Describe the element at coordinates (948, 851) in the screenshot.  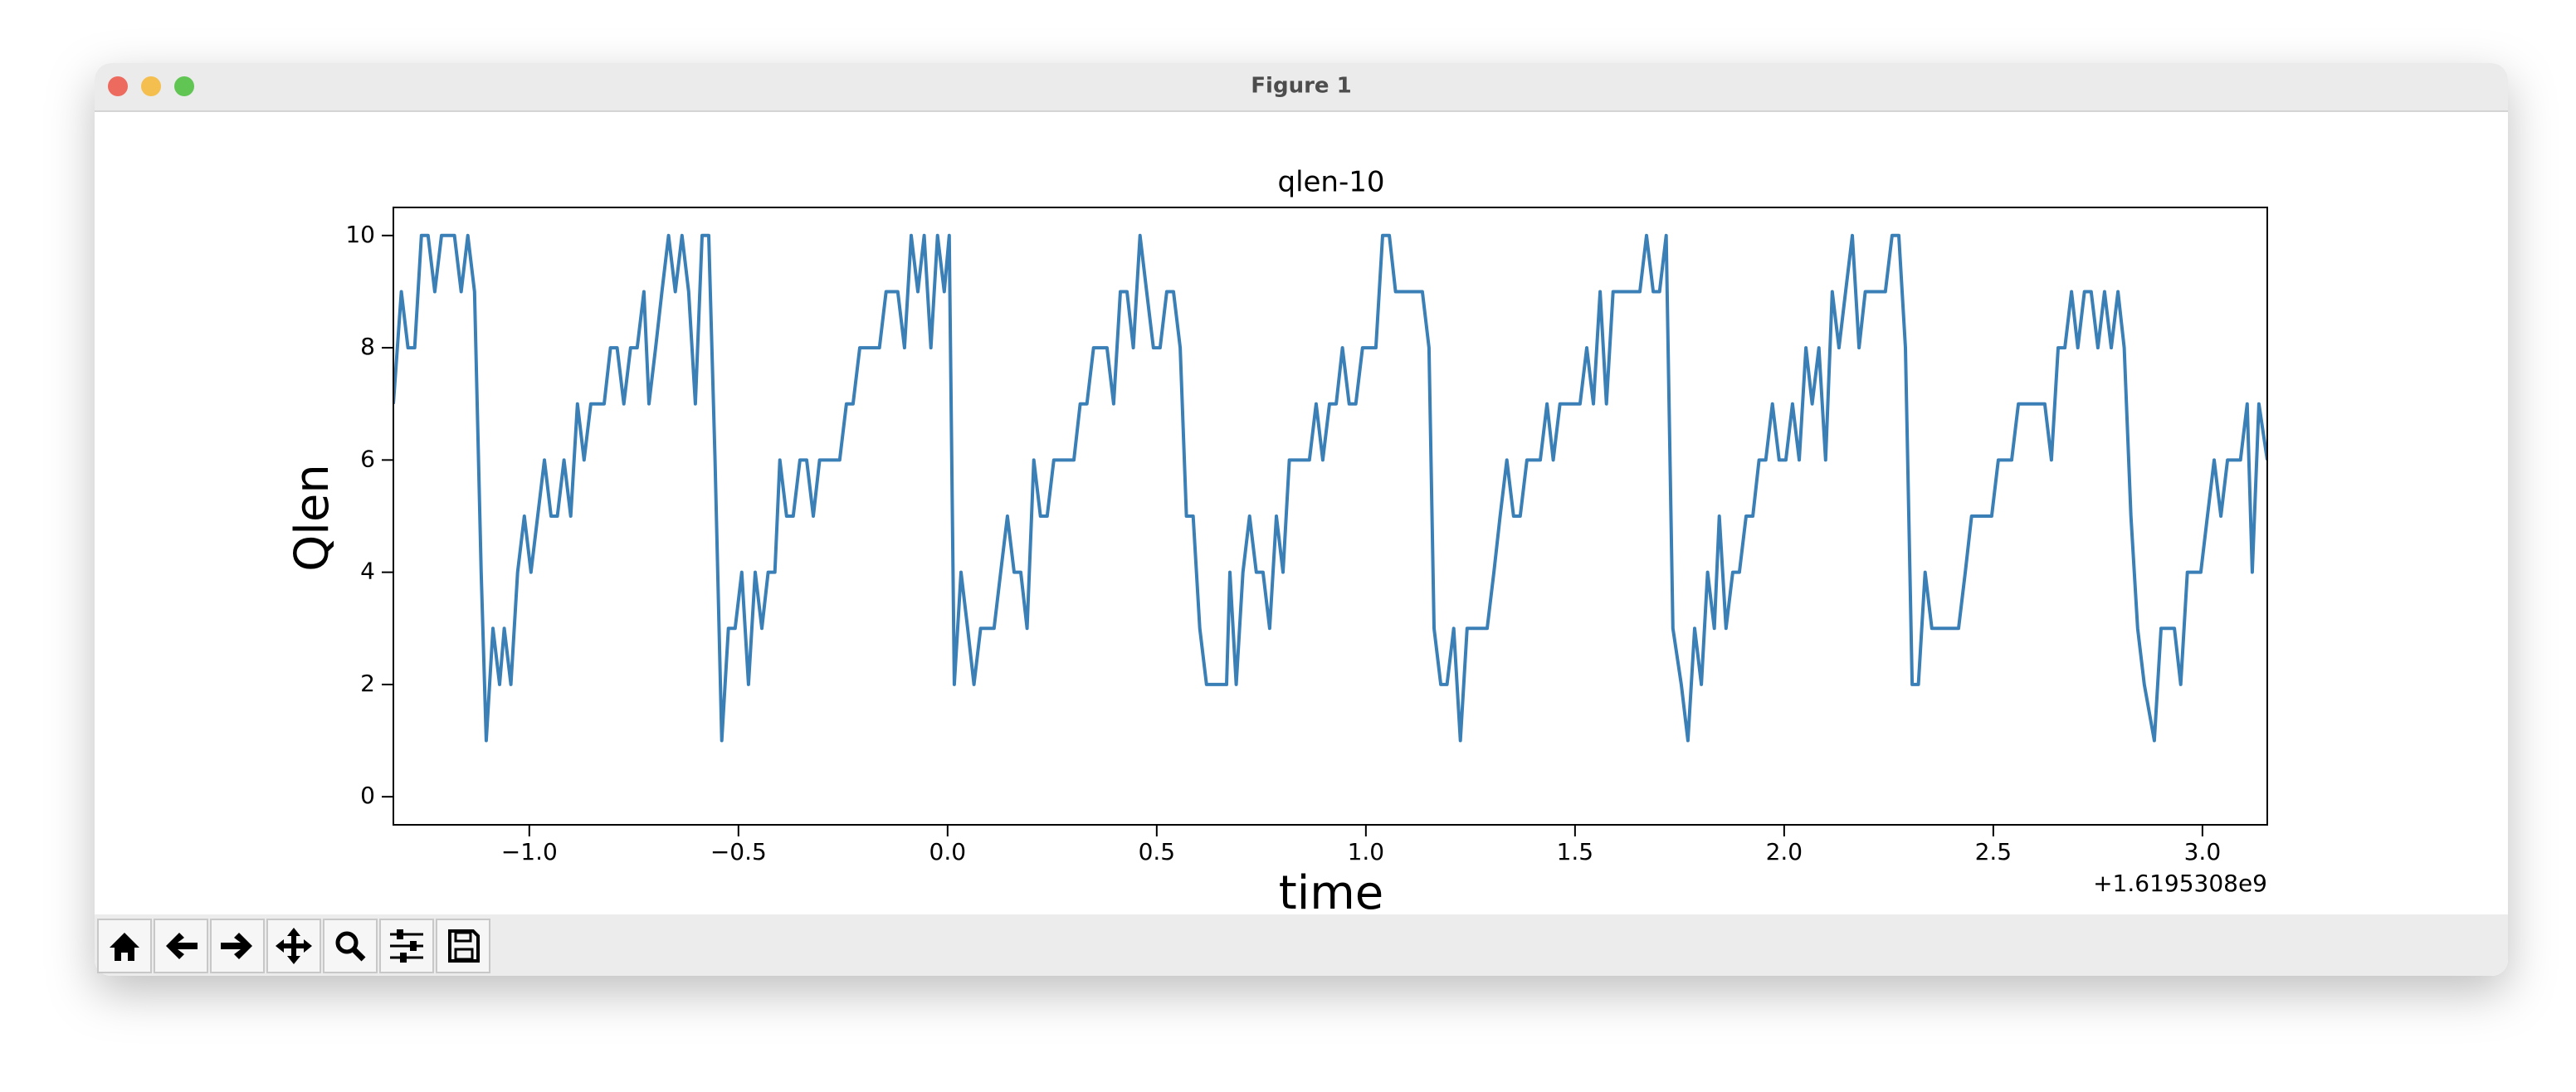
I see `x-tick-label: 0.0` at that location.